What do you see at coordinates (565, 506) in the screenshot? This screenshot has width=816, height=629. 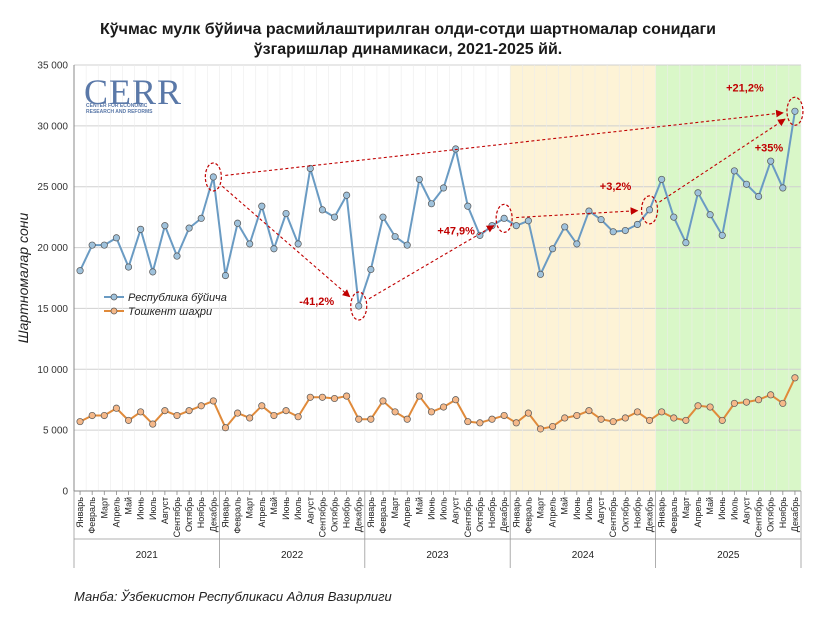 I see `x-tick-label: Май` at bounding box center [565, 506].